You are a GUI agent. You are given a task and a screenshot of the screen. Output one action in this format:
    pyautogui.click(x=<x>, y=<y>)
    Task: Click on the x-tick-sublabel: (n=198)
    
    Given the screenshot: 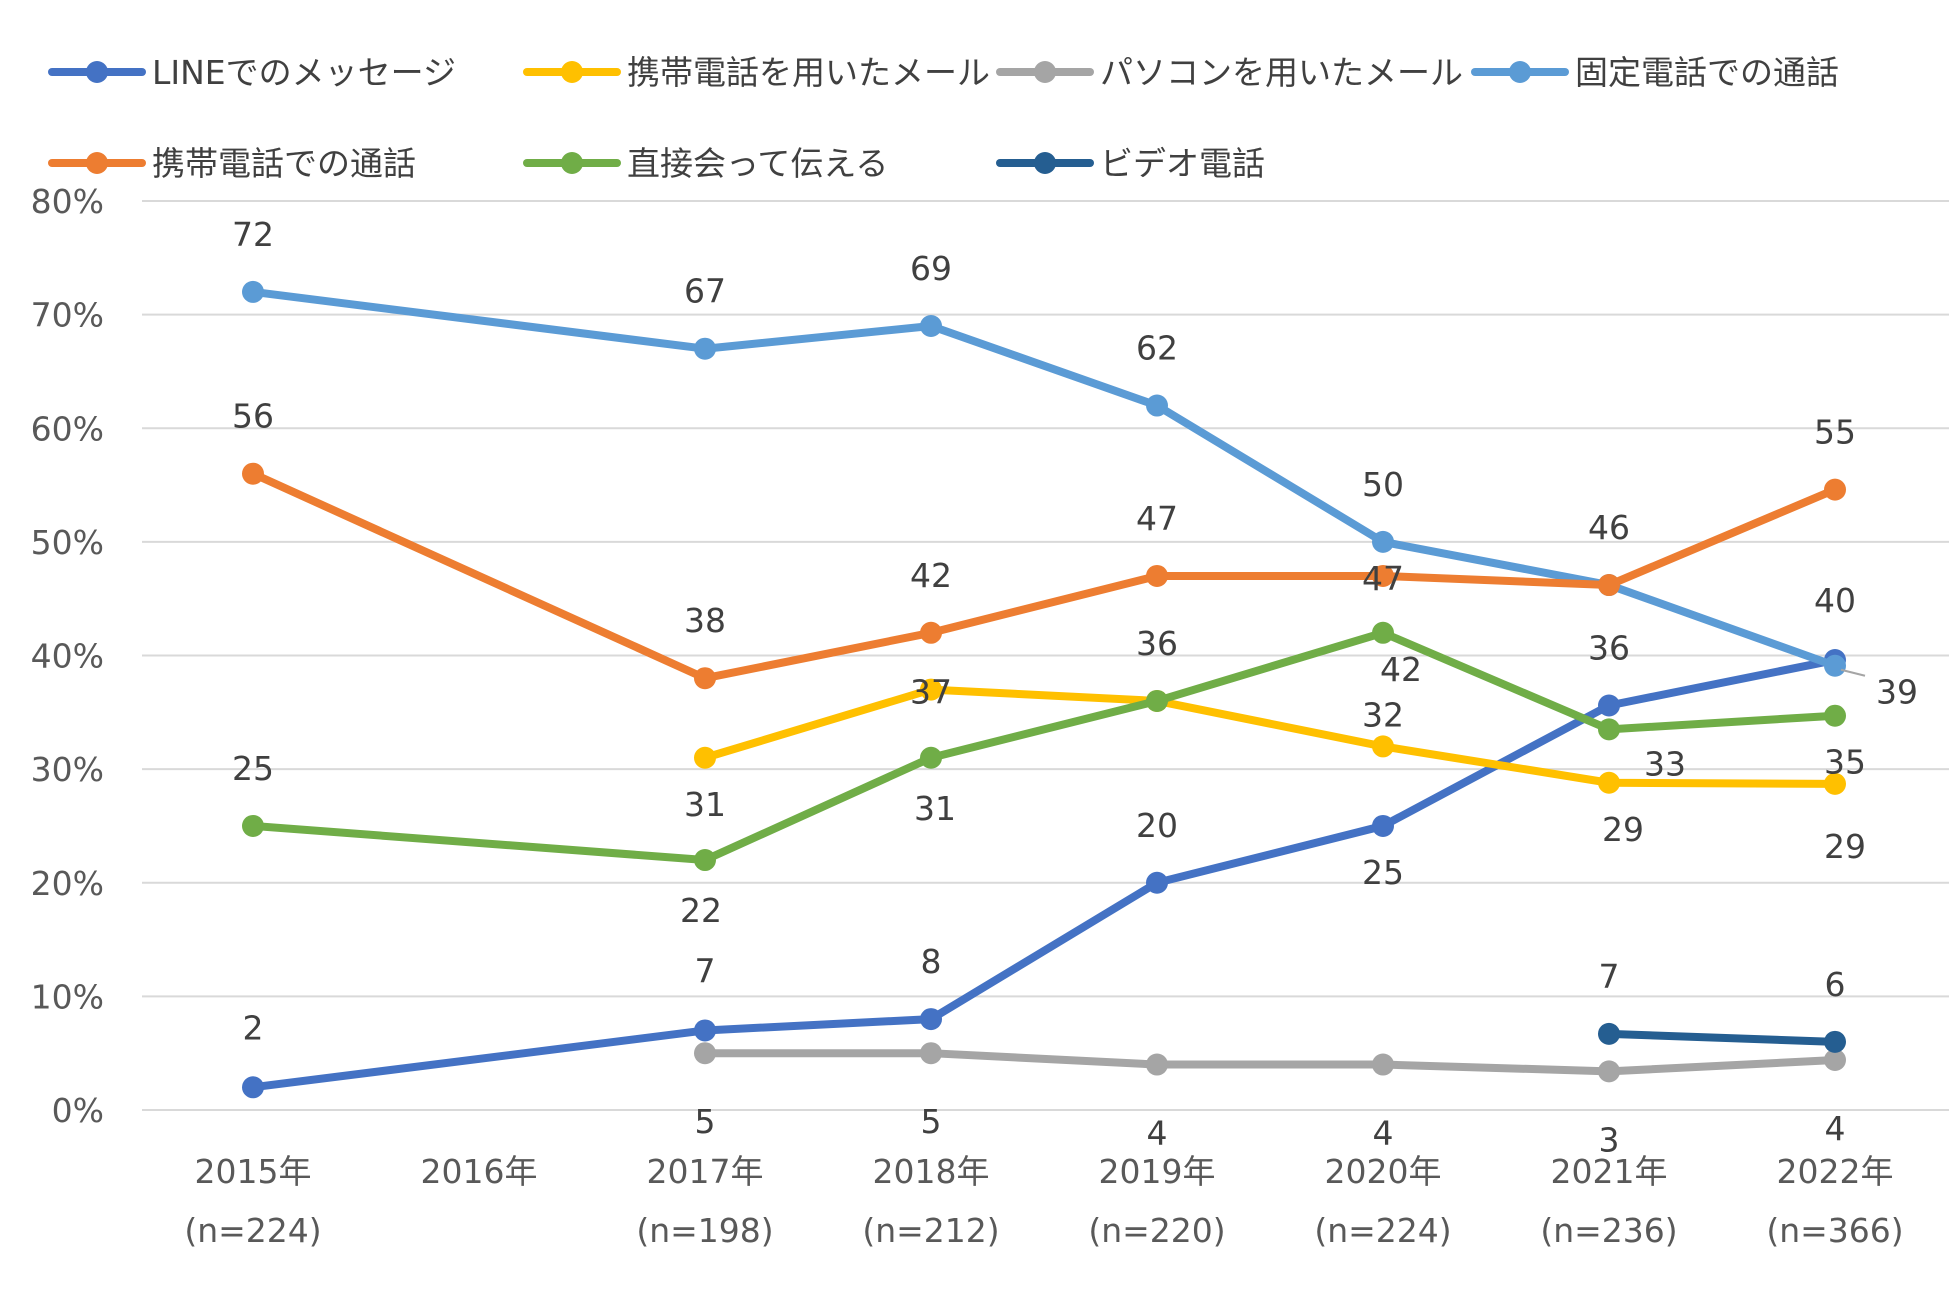 What is the action you would take?
    pyautogui.click(x=704, y=1230)
    